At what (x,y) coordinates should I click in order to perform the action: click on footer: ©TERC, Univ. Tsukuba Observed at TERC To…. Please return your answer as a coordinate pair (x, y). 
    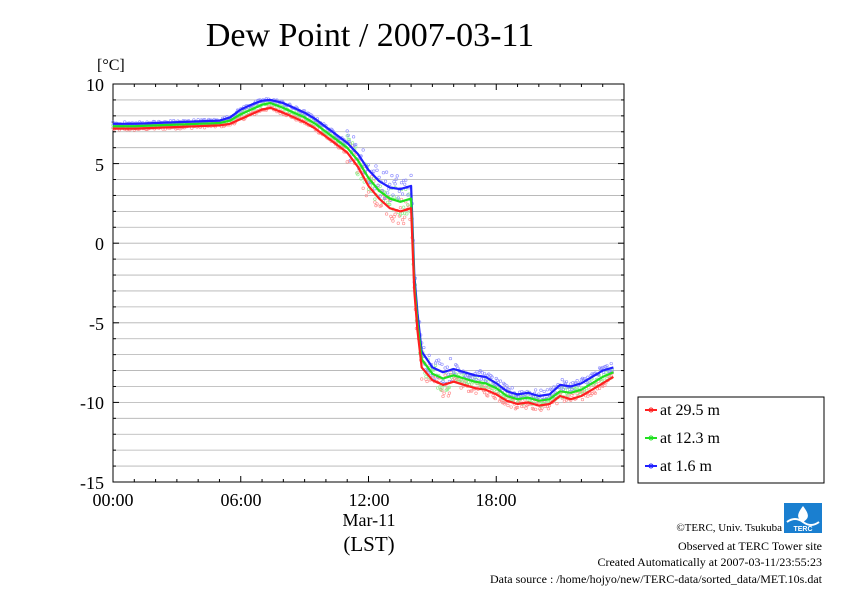
    Looking at the image, I should click on (656, 554).